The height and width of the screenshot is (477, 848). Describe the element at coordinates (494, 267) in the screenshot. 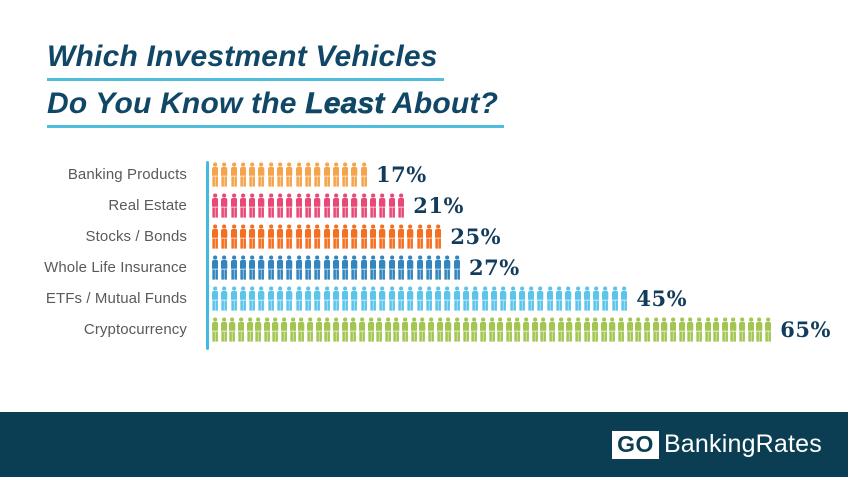

I see `value-label: 27%` at that location.